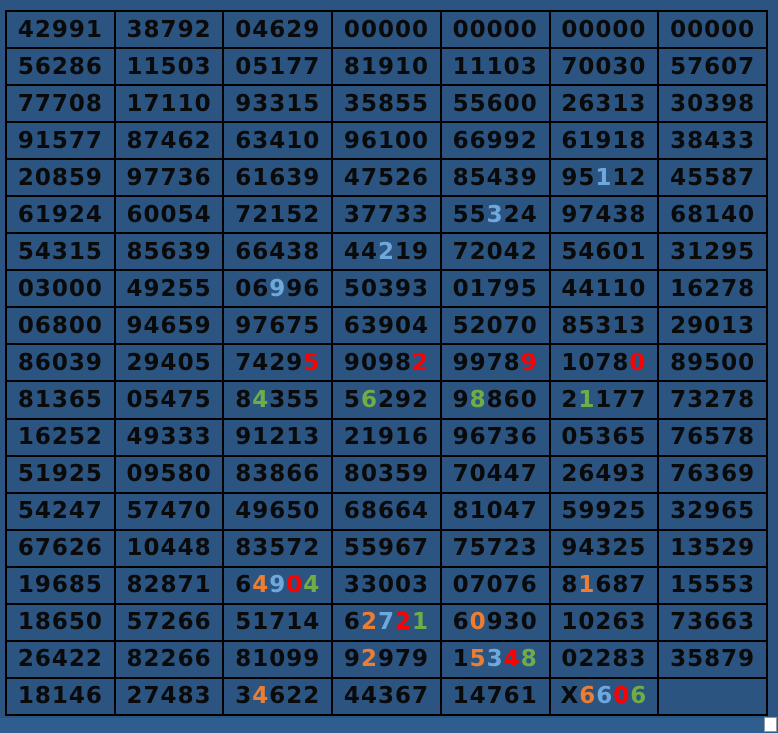  I want to click on table-cell: 63410, so click(278, 141).